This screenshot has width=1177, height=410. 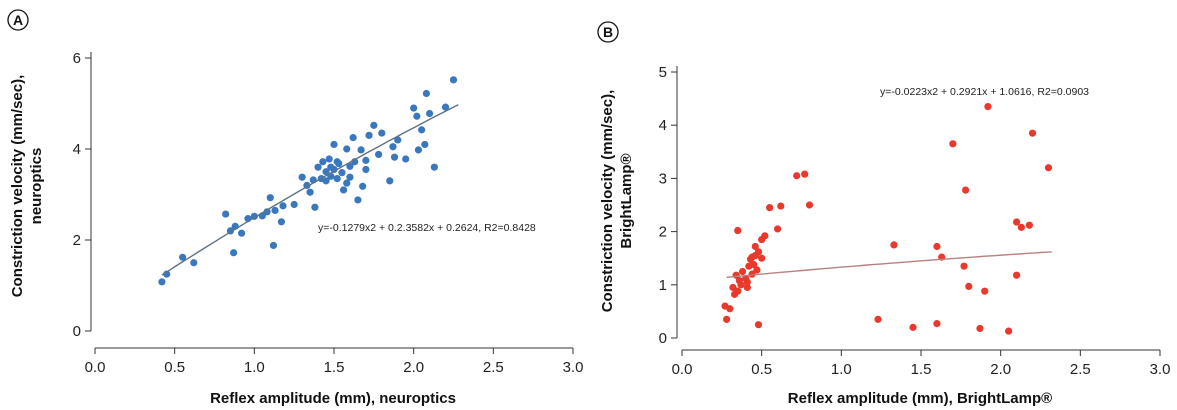 What do you see at coordinates (77, 331) in the screenshot?
I see `panel-a-y-tick-label: 0` at bounding box center [77, 331].